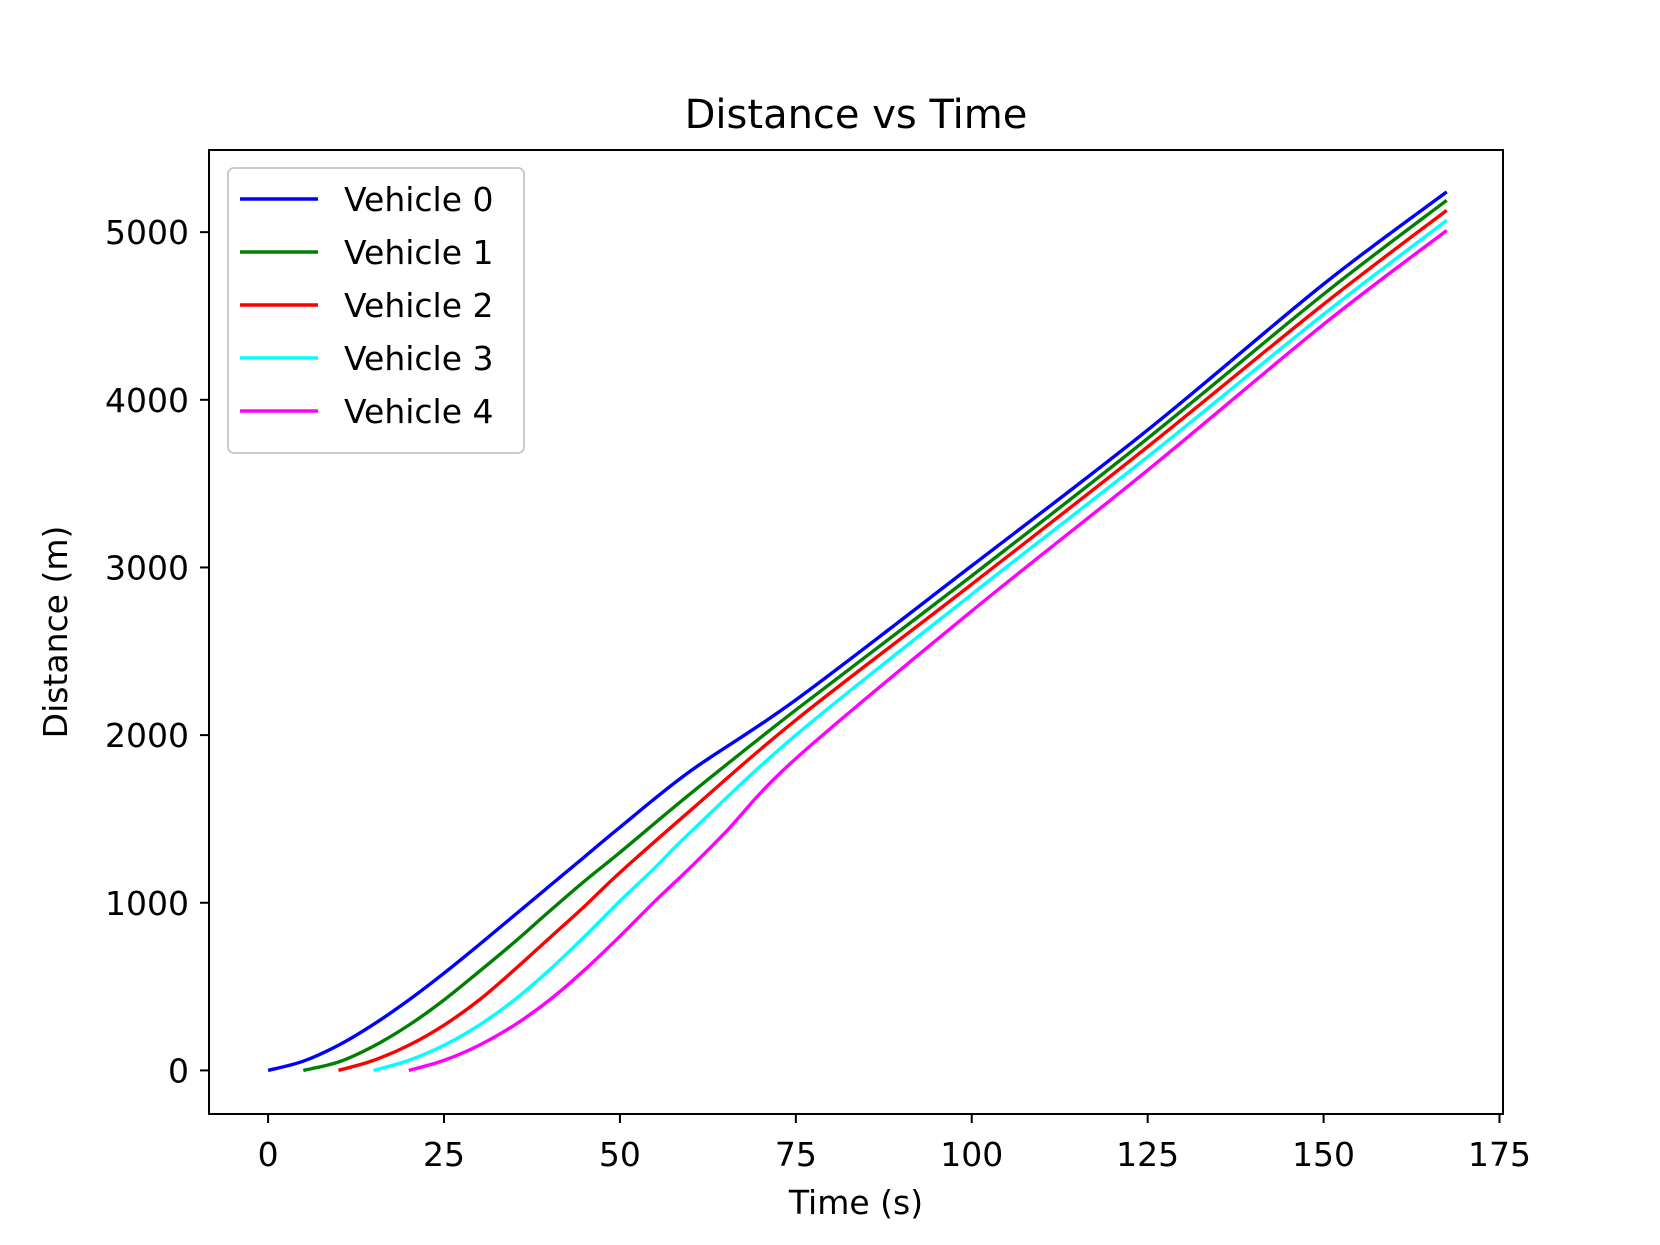 Image resolution: width=1660 pixels, height=1245 pixels. Describe the element at coordinates (444, 1154) in the screenshot. I see `x-tick-label: 25` at that location.